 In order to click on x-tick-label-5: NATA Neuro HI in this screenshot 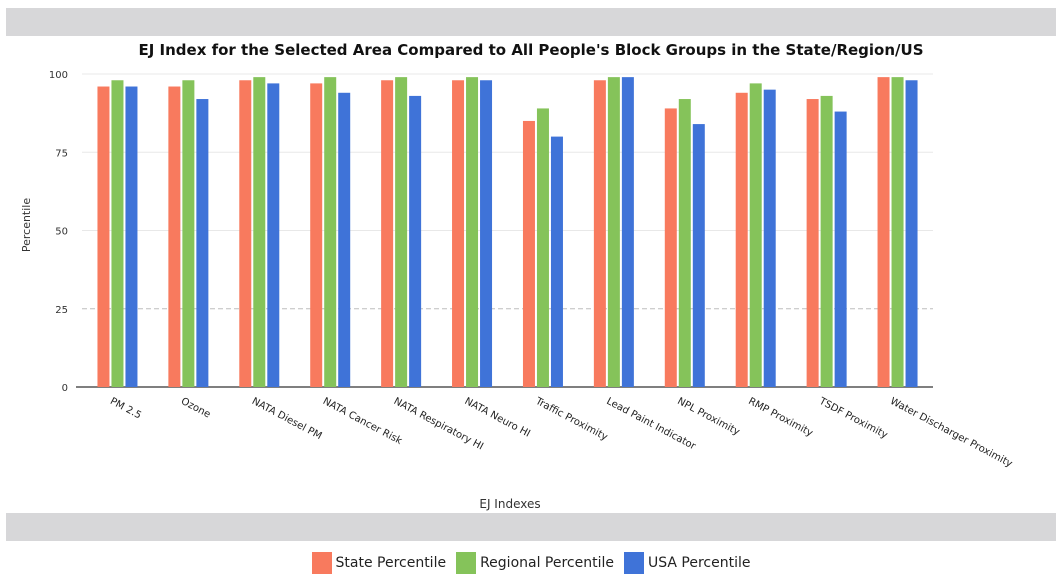, I will do `click(497, 418)`.